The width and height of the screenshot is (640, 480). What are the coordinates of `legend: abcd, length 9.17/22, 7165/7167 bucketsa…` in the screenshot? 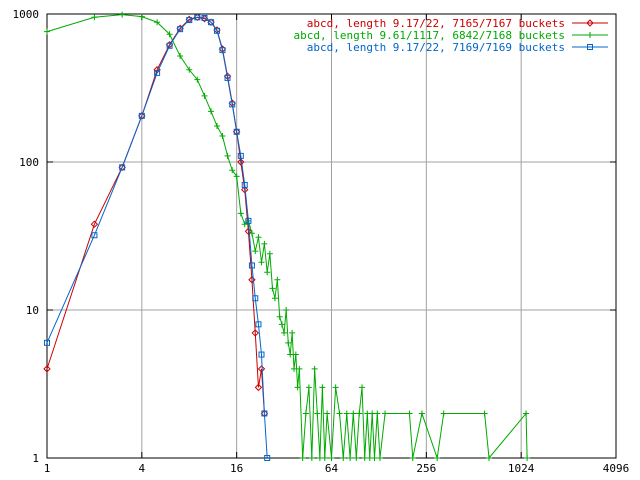 It's located at (450, 35).